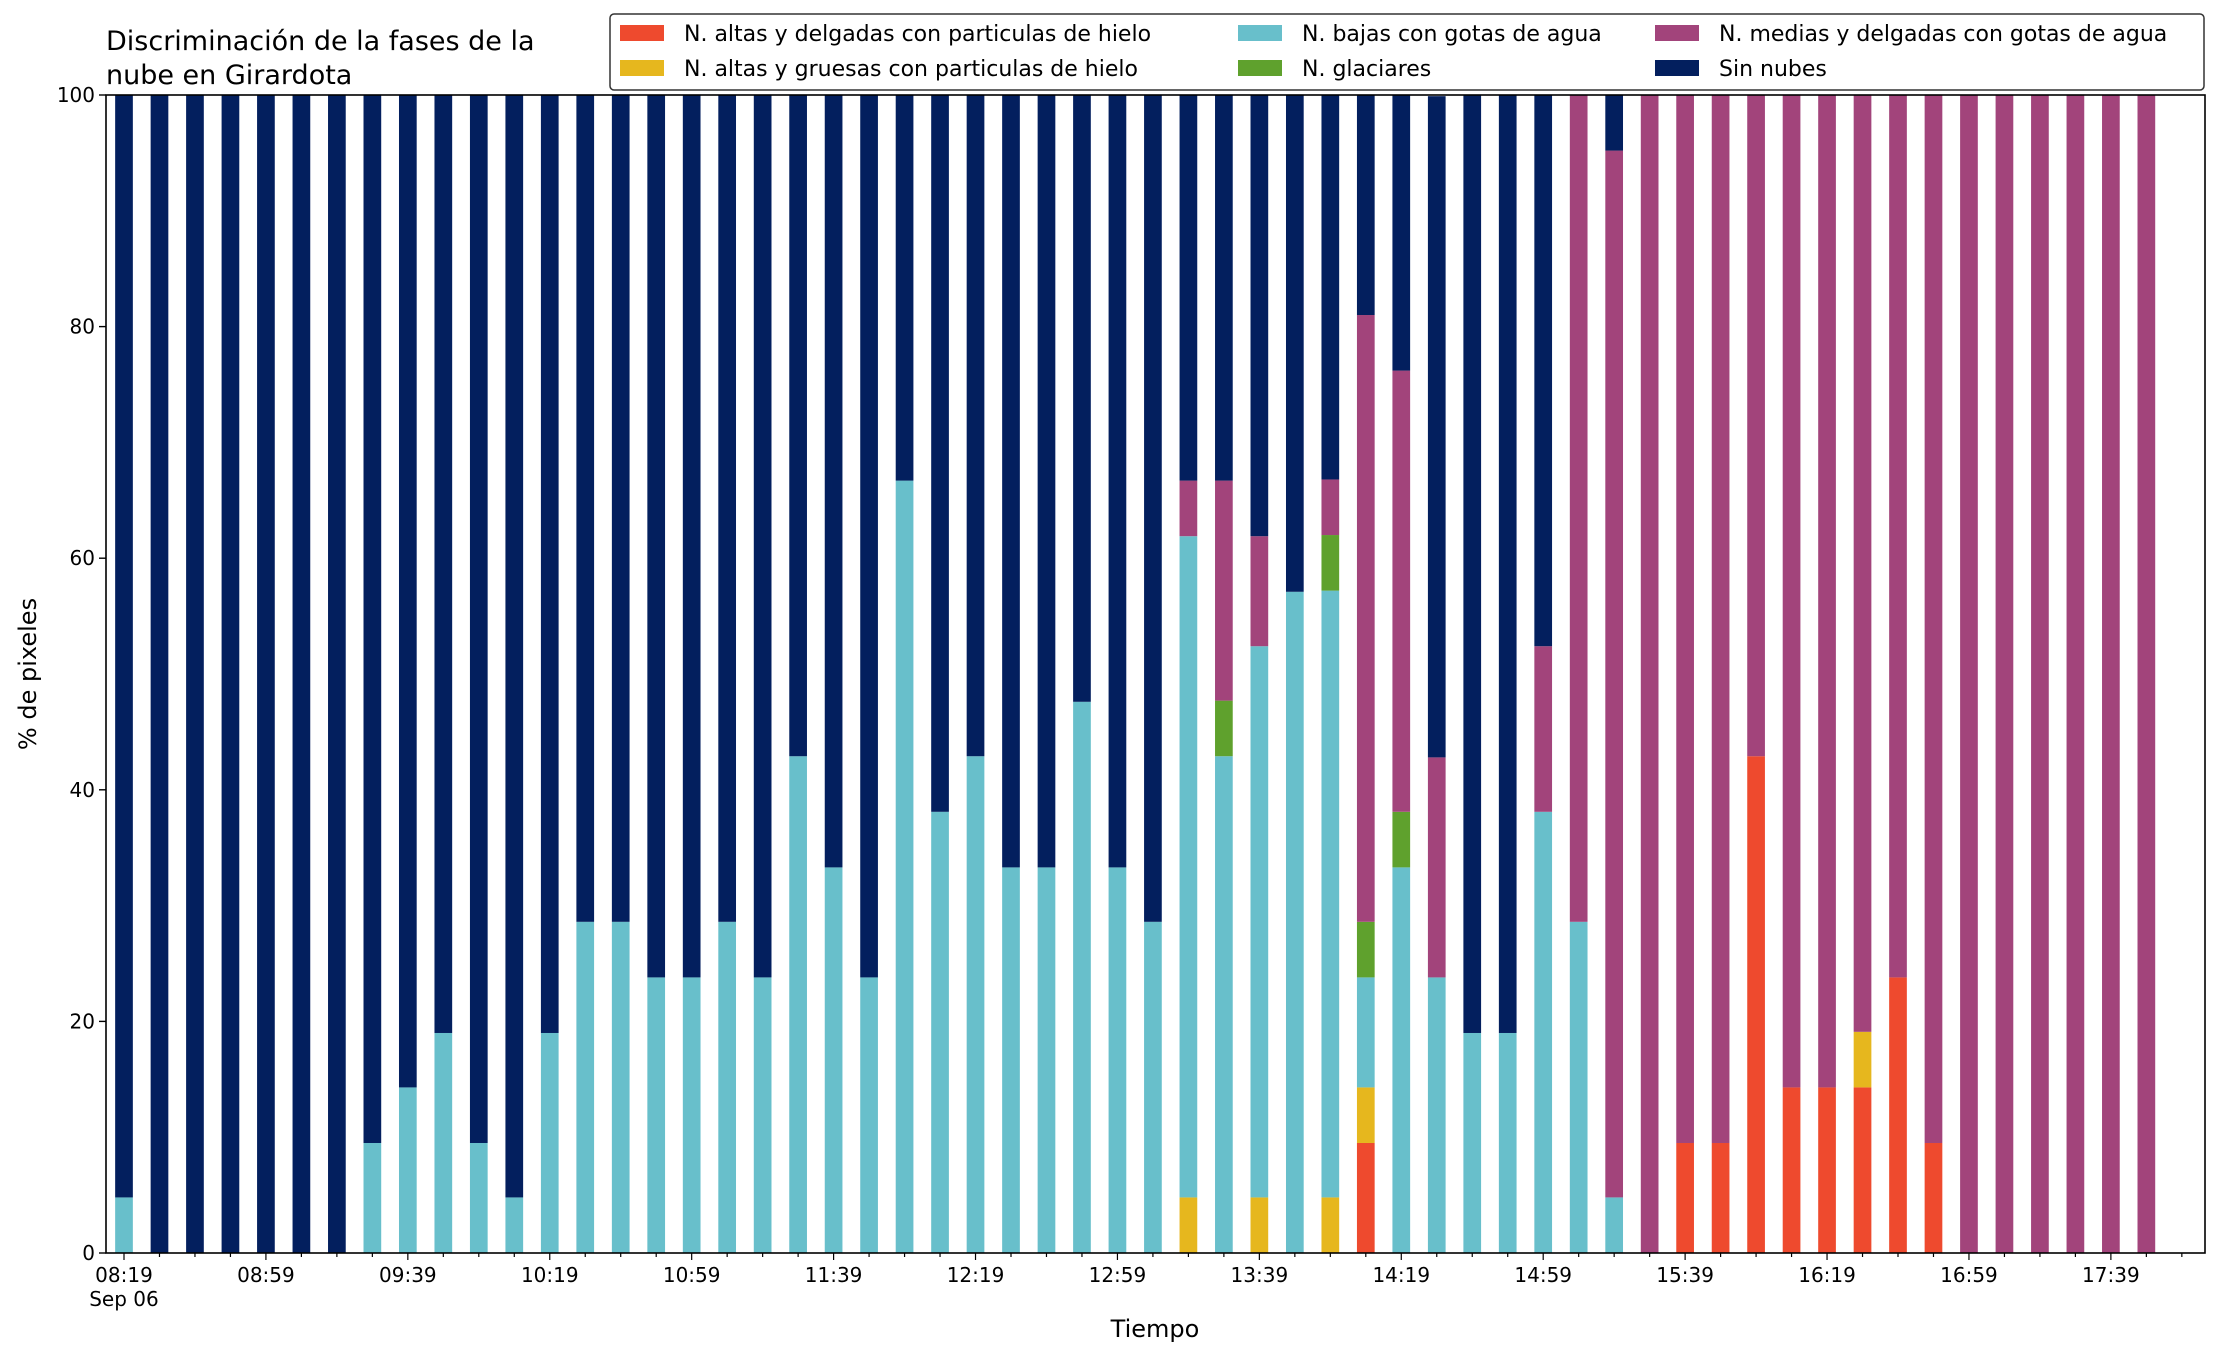  I want to click on bar-segment-5-14:39, so click(1472, 564).